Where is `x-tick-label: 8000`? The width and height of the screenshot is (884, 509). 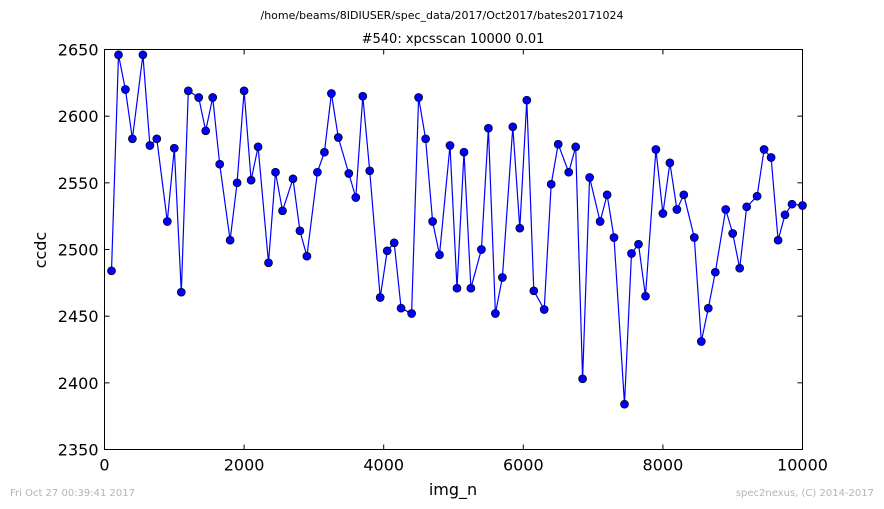 x-tick-label: 8000 is located at coordinates (663, 465).